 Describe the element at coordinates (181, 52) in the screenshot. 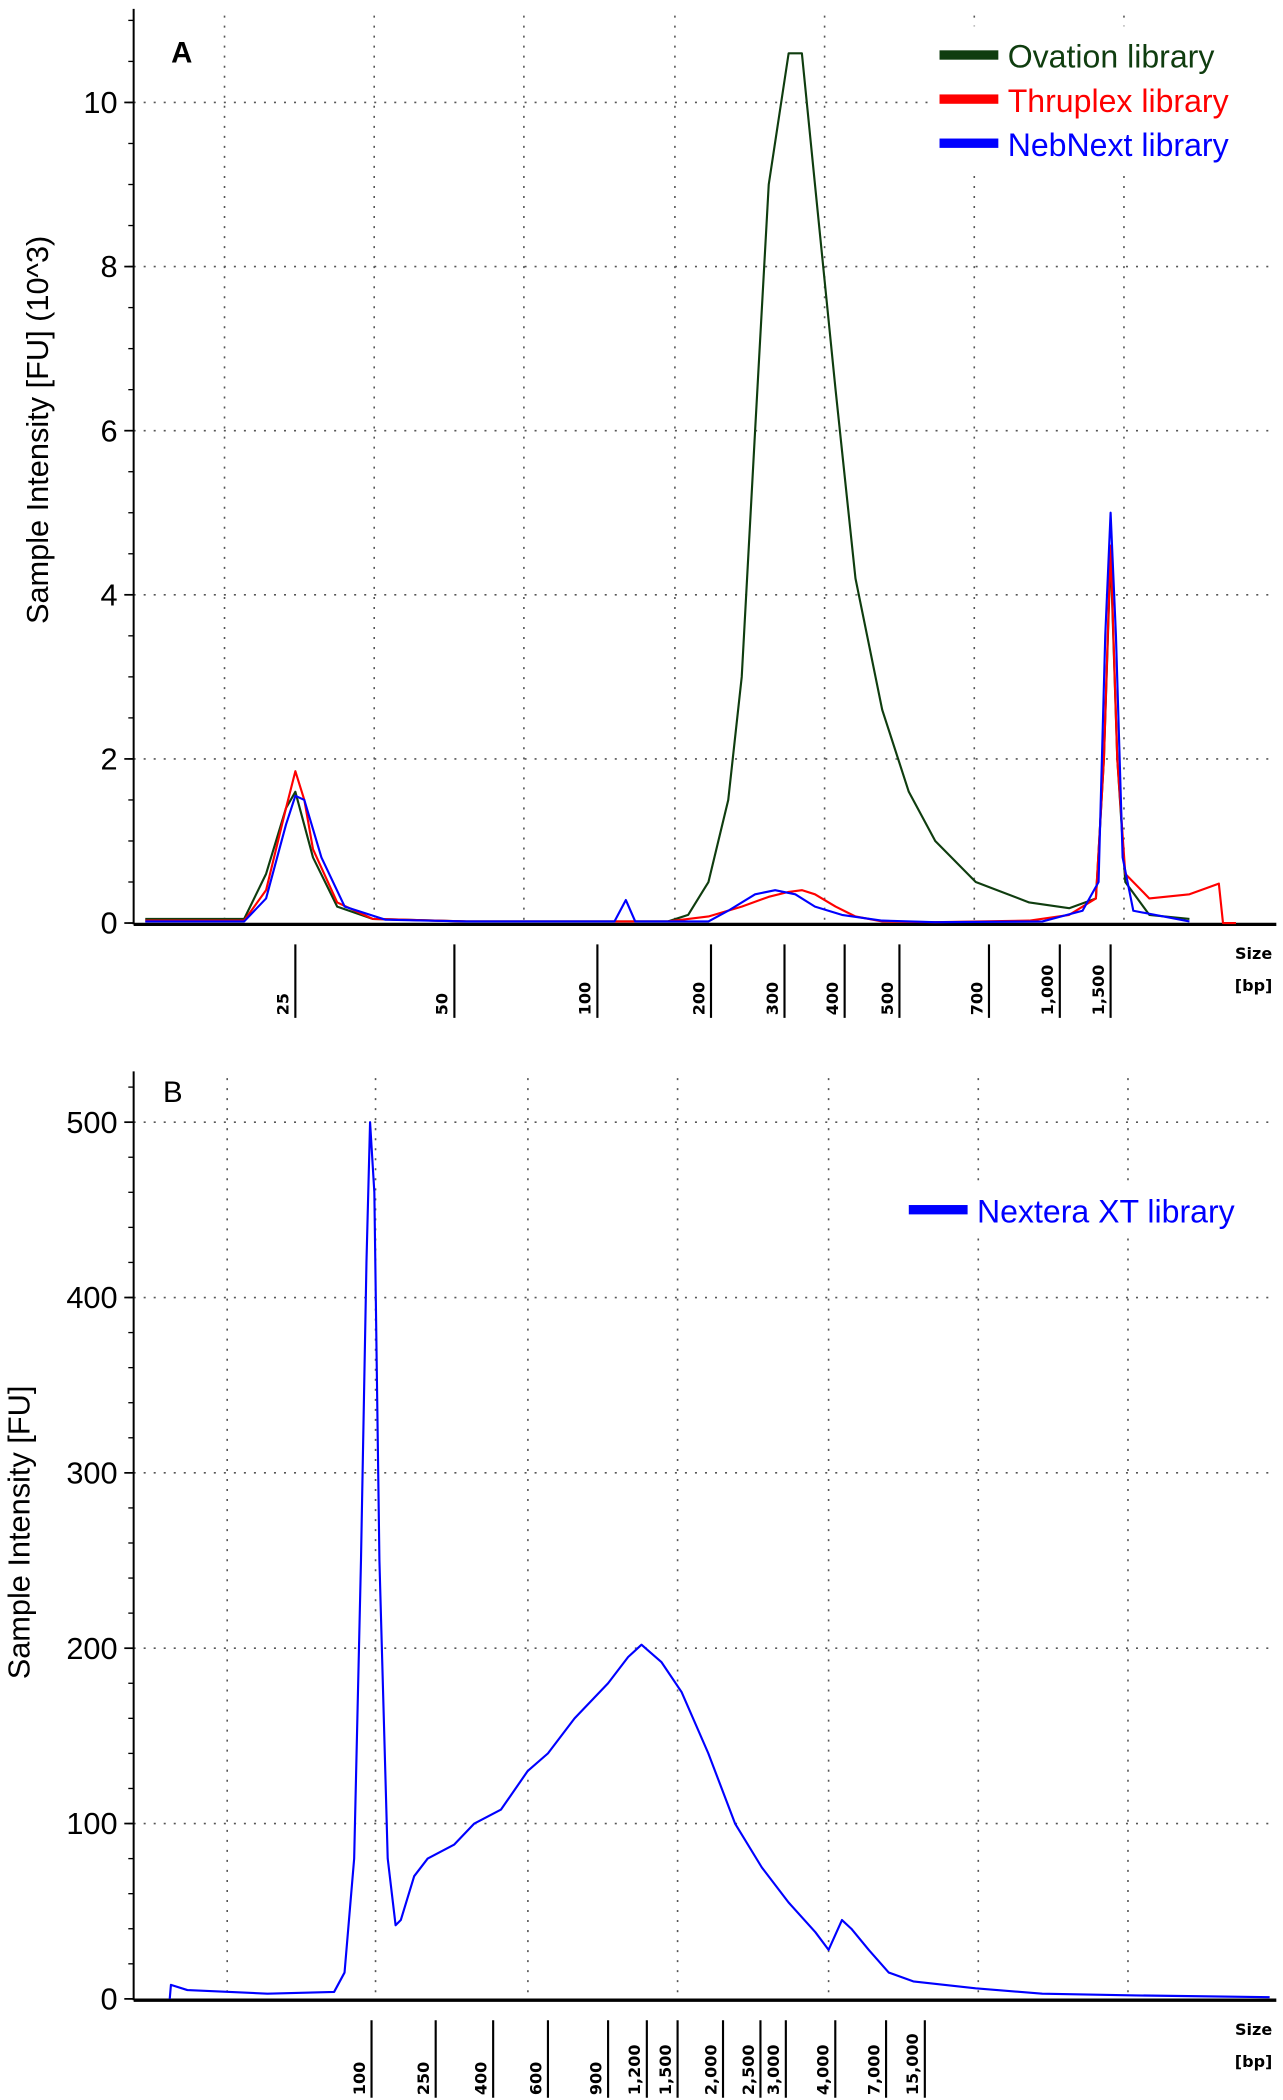

I see `panel-label: A` at that location.